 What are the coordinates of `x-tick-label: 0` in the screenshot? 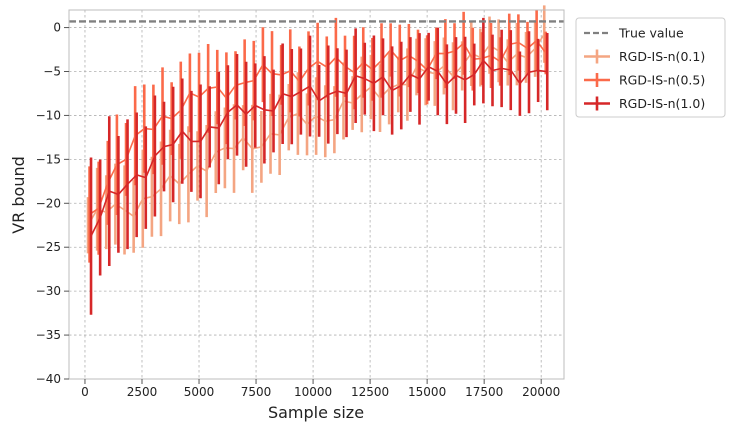 It's located at (85, 392).